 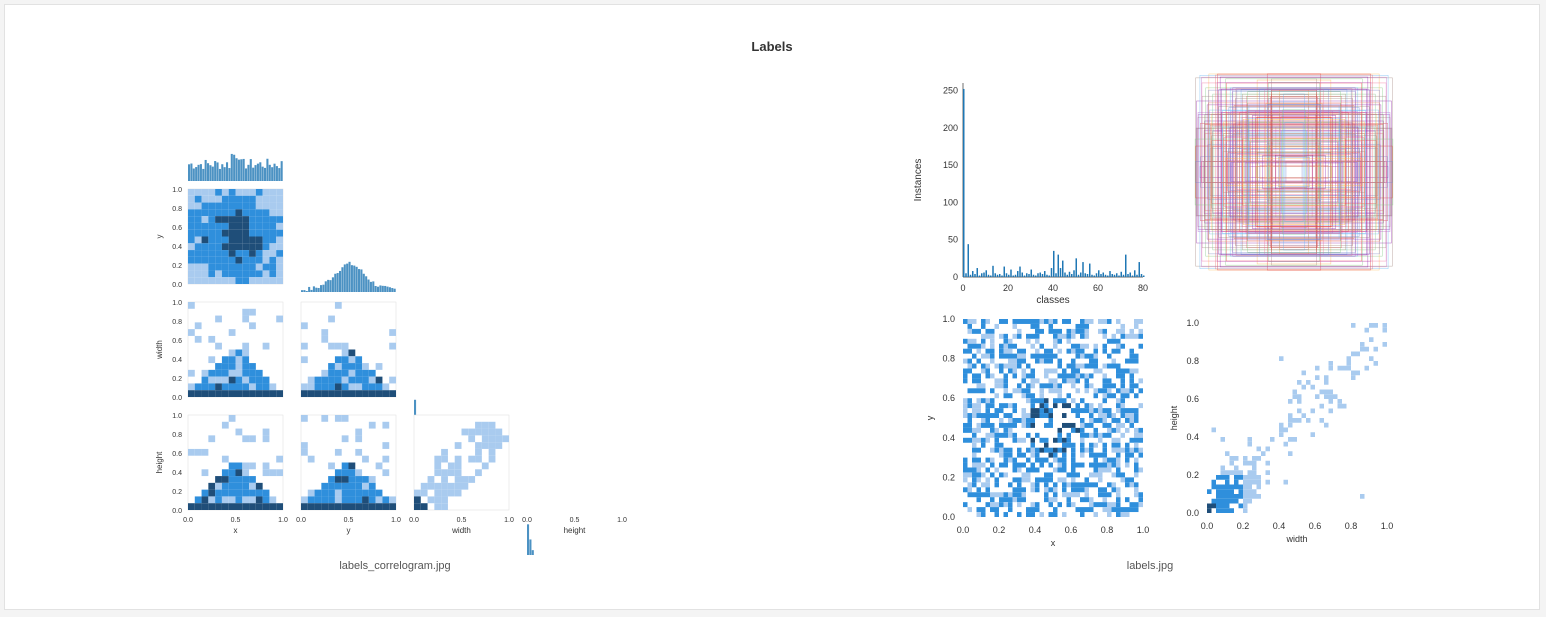 I want to click on y-width-heatmap-bin, so click(x=372, y=373).